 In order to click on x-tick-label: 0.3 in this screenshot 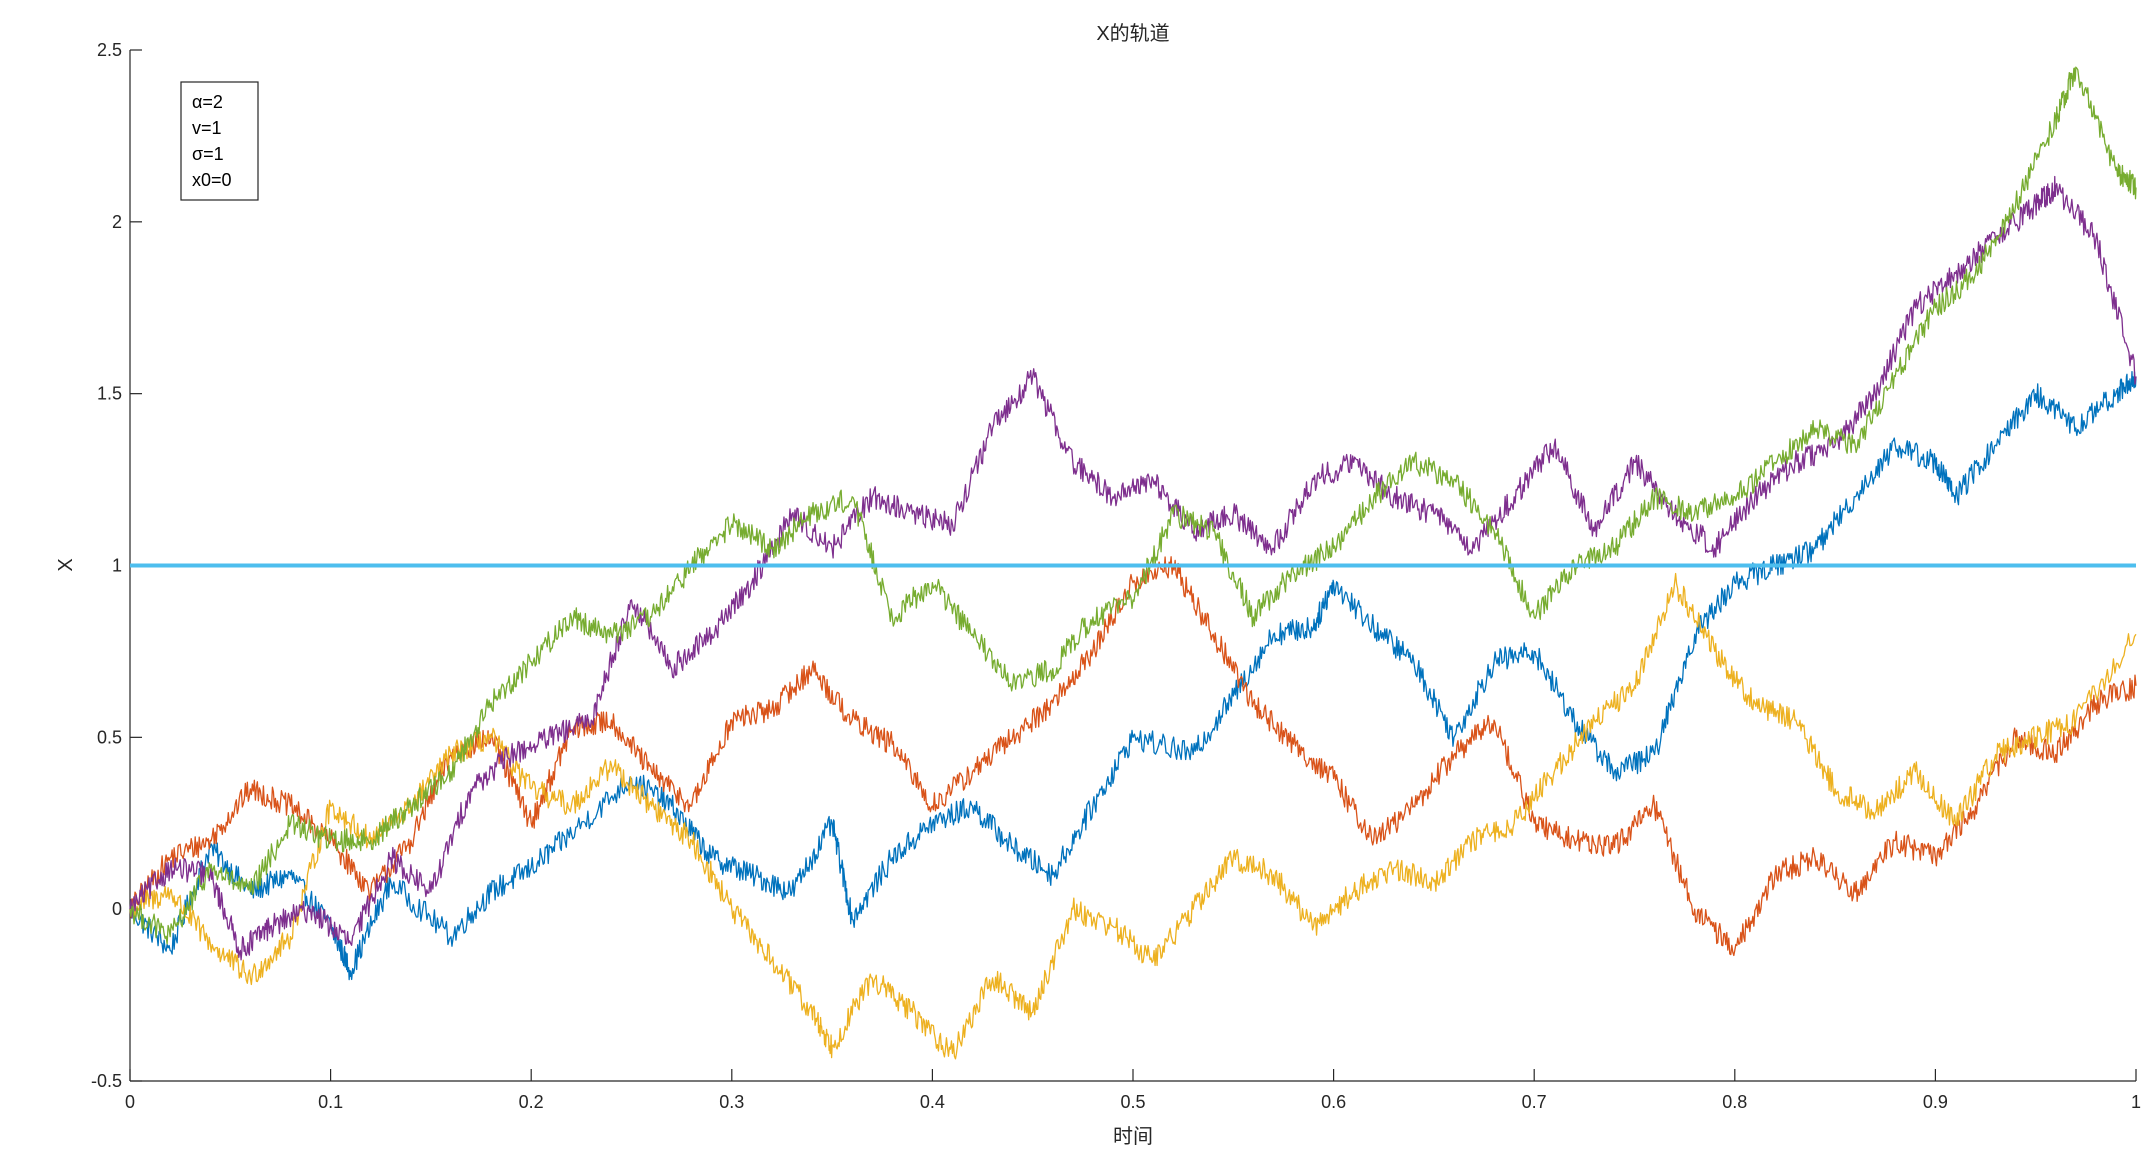, I will do `click(731, 1102)`.